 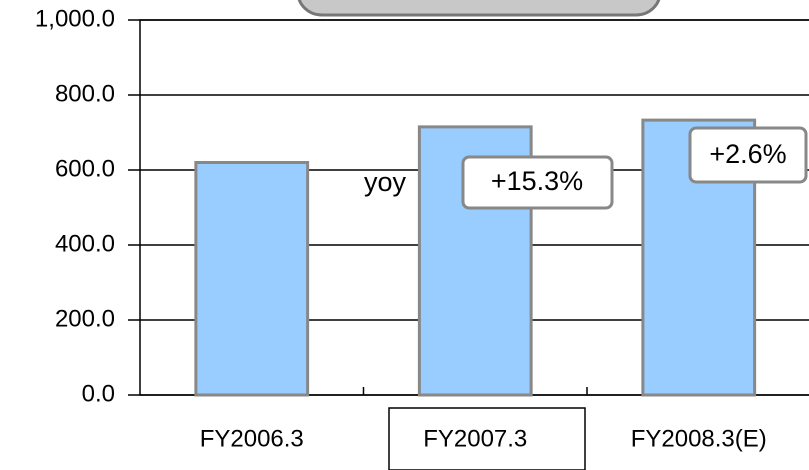 What do you see at coordinates (85, 168) in the screenshot?
I see `y-tick-label: 600.0` at bounding box center [85, 168].